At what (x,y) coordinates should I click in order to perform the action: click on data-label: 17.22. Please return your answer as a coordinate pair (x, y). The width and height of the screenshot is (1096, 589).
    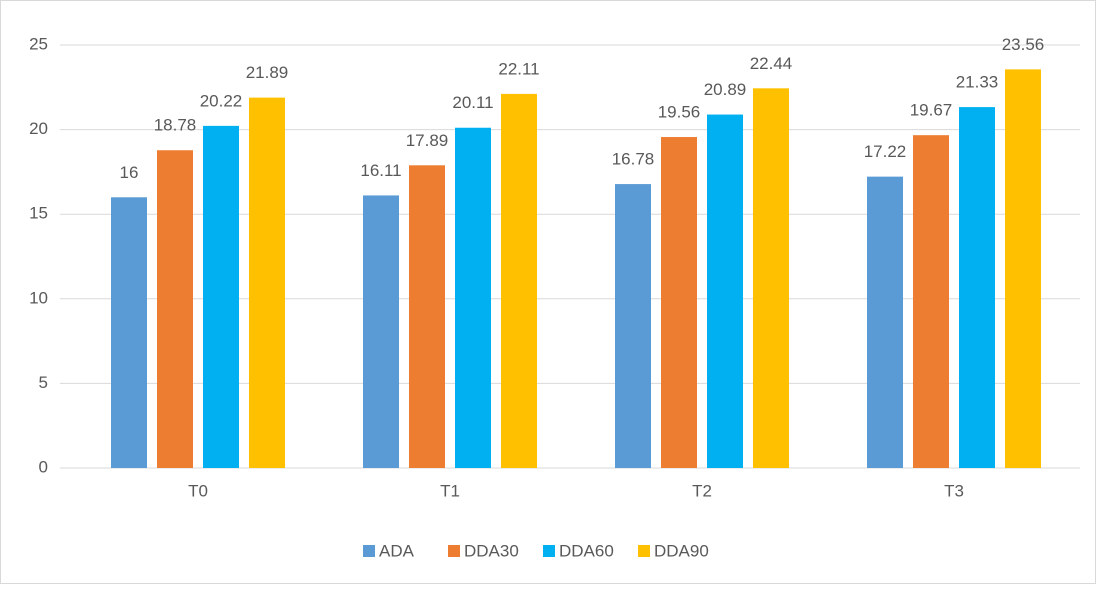
    Looking at the image, I should click on (885, 151).